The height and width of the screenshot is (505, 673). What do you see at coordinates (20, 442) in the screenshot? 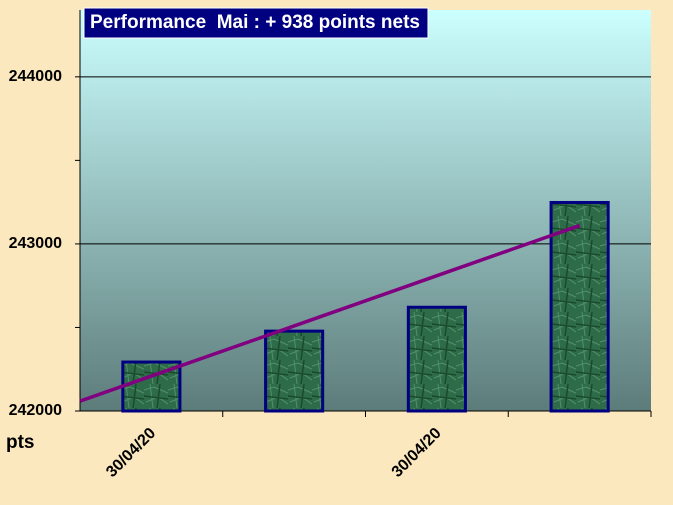
I see `y-axis-label: pts` at bounding box center [20, 442].